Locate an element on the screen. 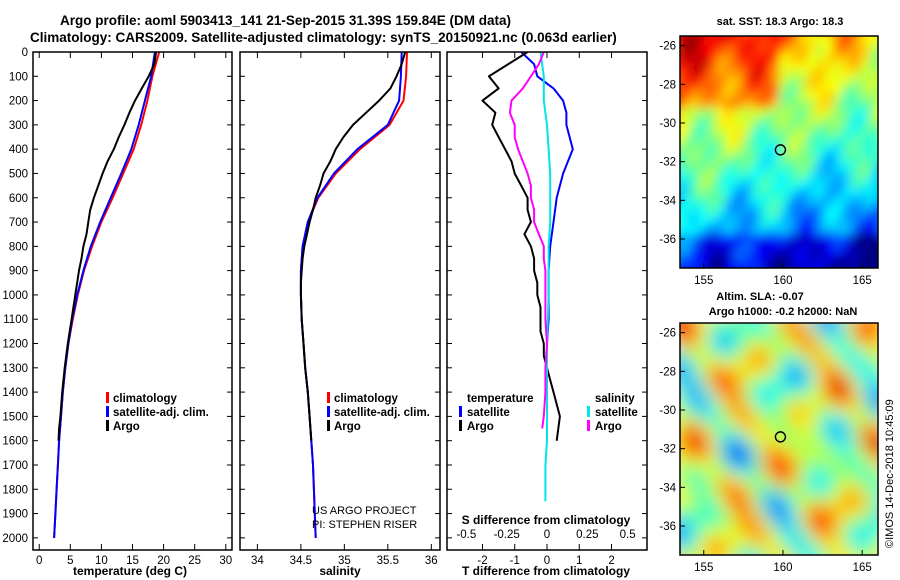  x-tick-label: 36 is located at coordinates (431, 561).